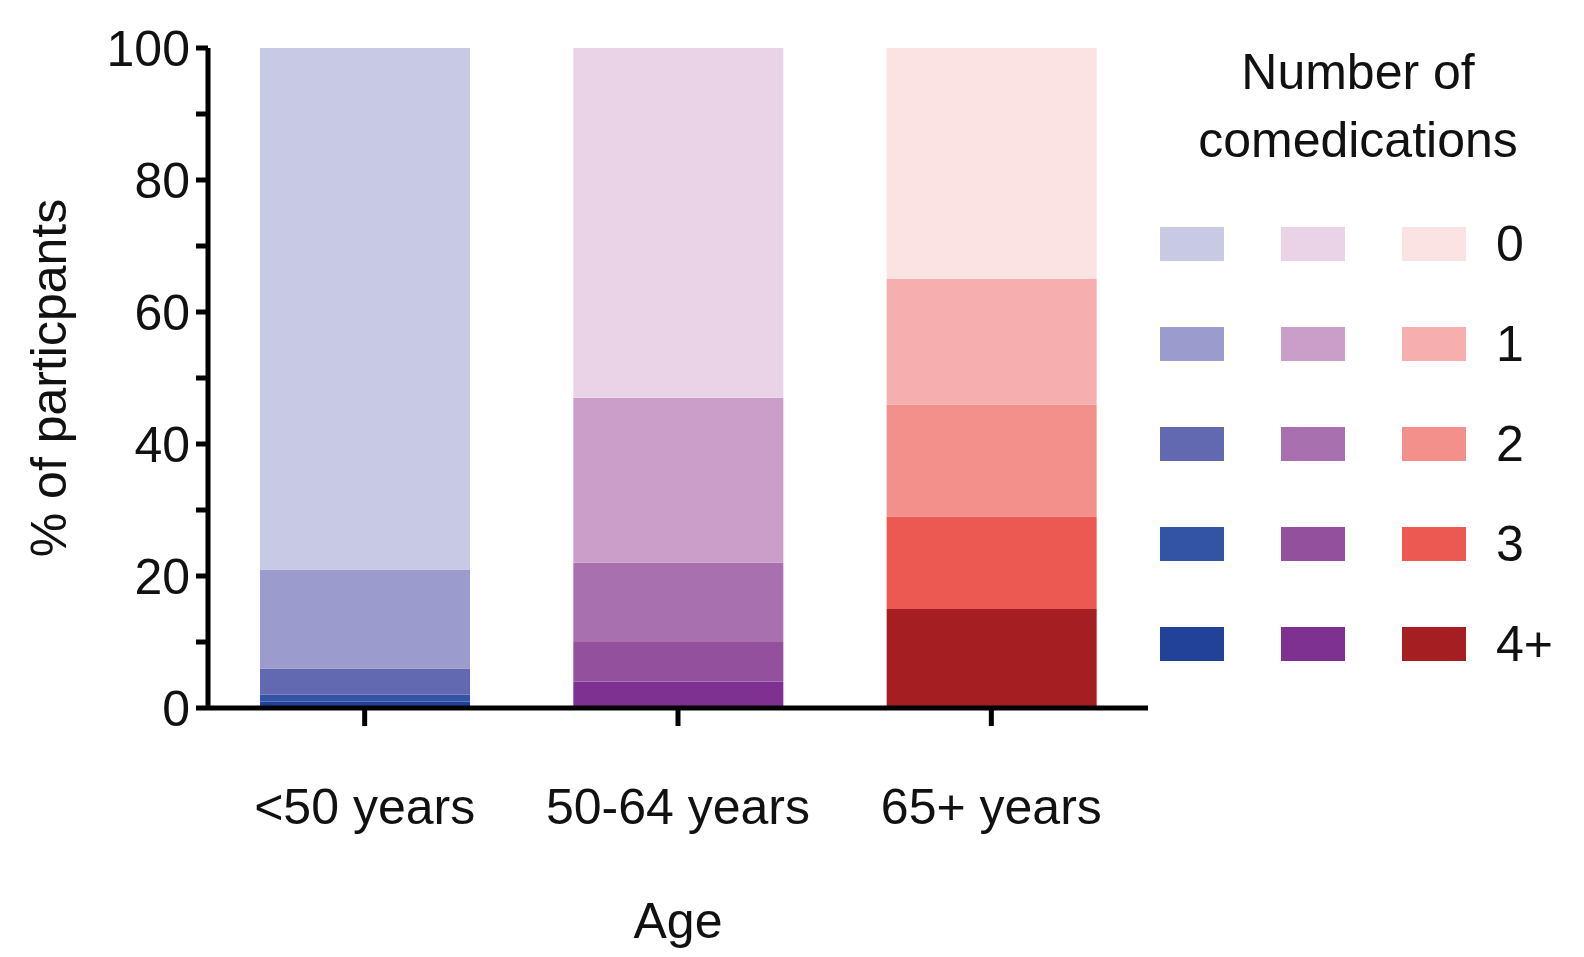 The image size is (1584, 957). What do you see at coordinates (1510, 244) in the screenshot?
I see `legend-label: 0` at bounding box center [1510, 244].